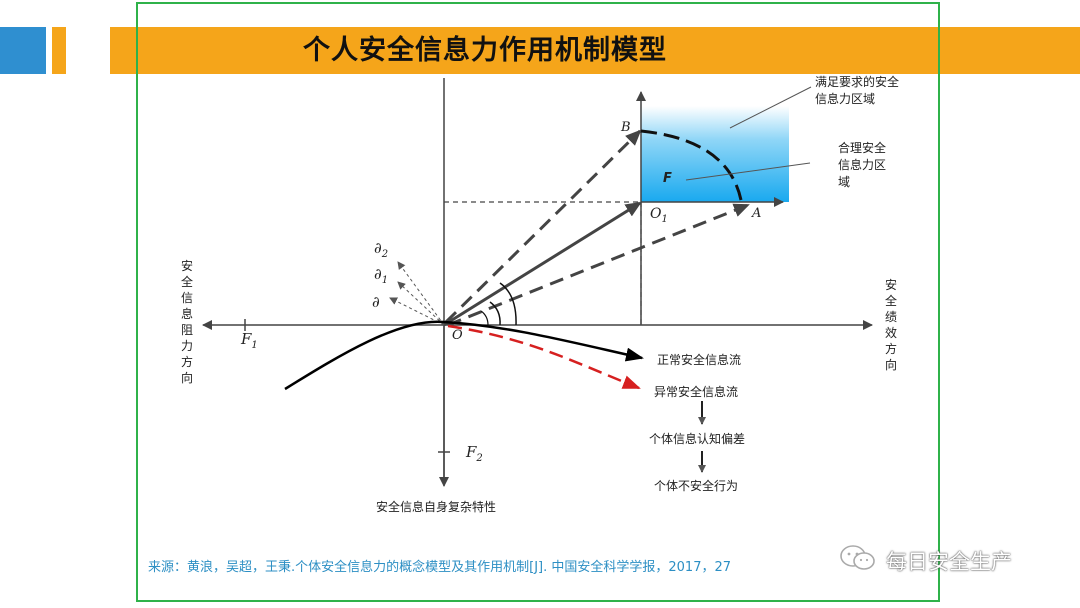  What do you see at coordinates (471, 452) in the screenshot?
I see `label-F2-main: F` at bounding box center [471, 452].